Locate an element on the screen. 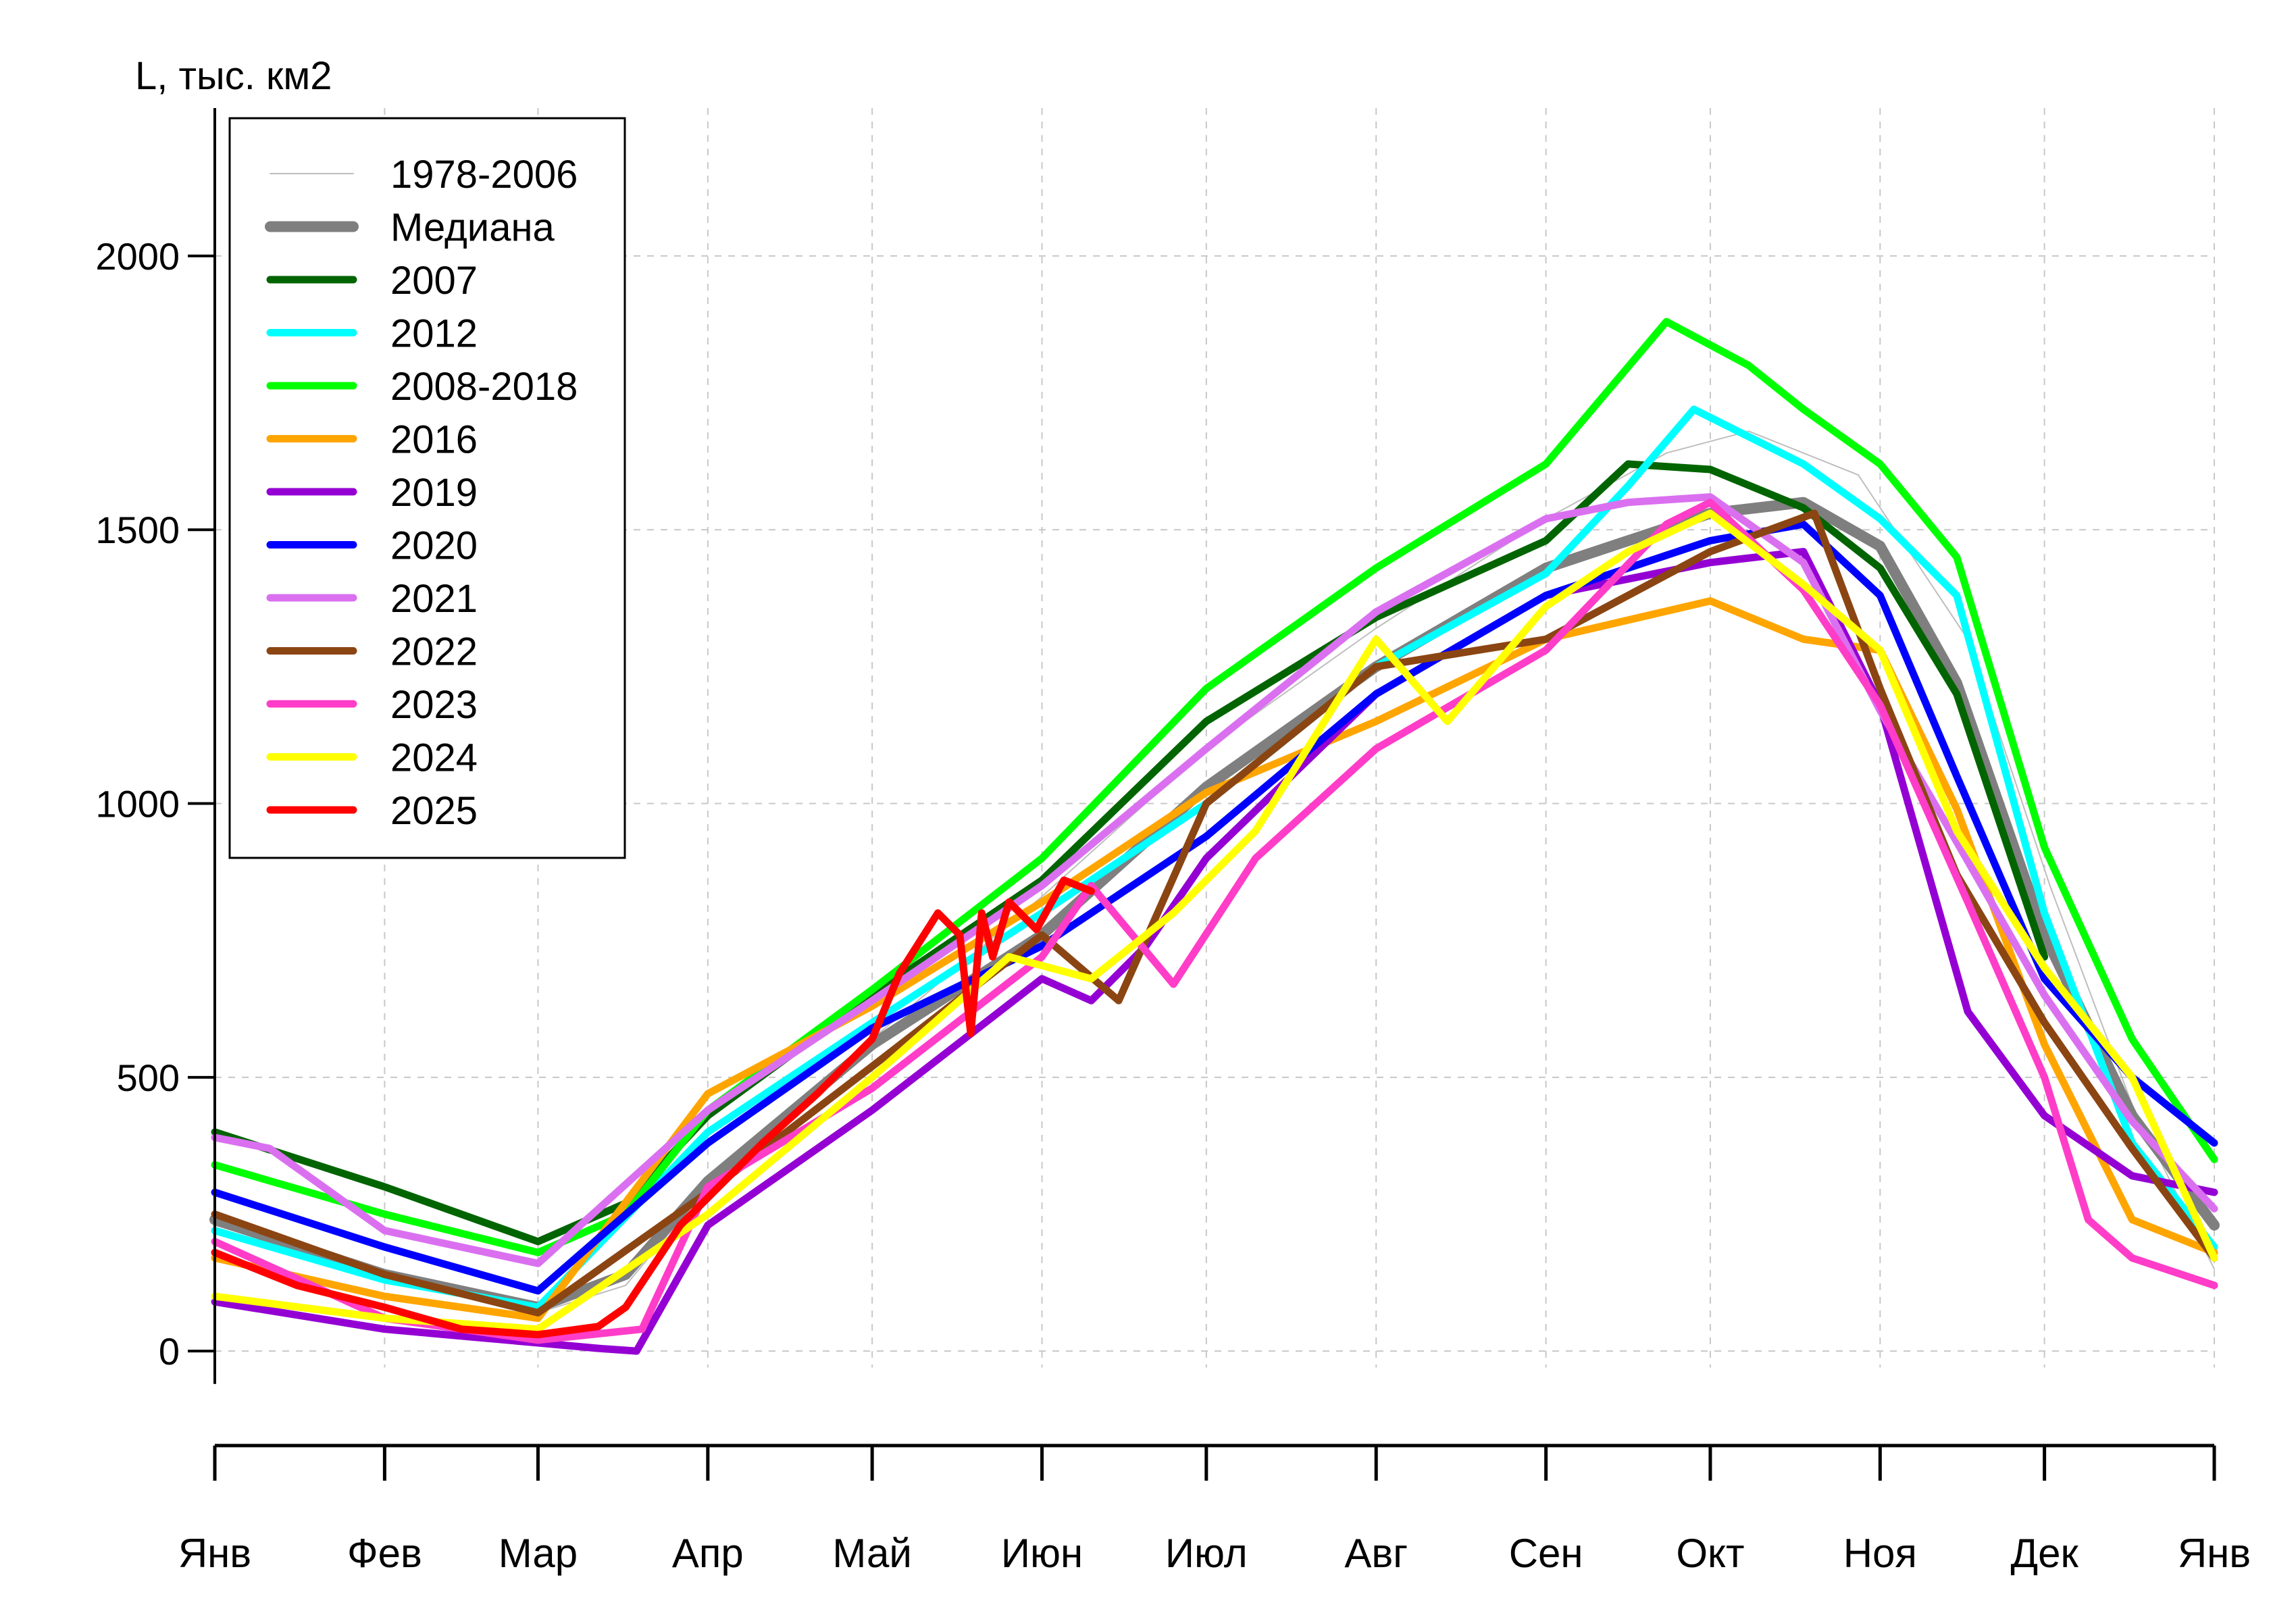  legend-label: 2008-2018 is located at coordinates (484, 387).